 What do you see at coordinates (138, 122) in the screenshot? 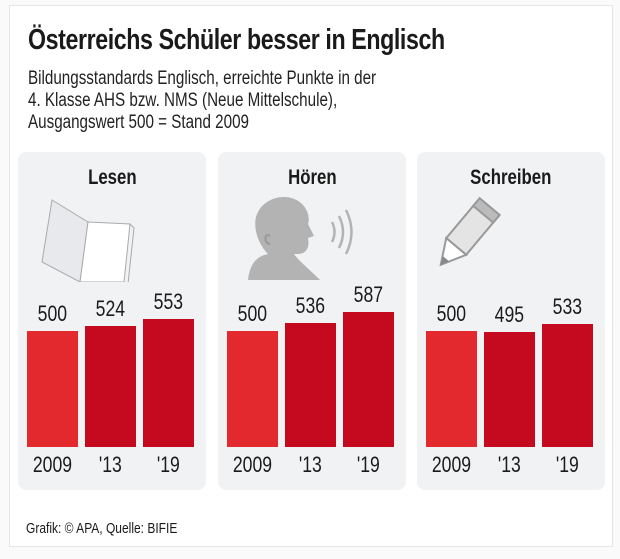
I see `subtitle-line: Ausgangswert 500 = Stand 2009` at bounding box center [138, 122].